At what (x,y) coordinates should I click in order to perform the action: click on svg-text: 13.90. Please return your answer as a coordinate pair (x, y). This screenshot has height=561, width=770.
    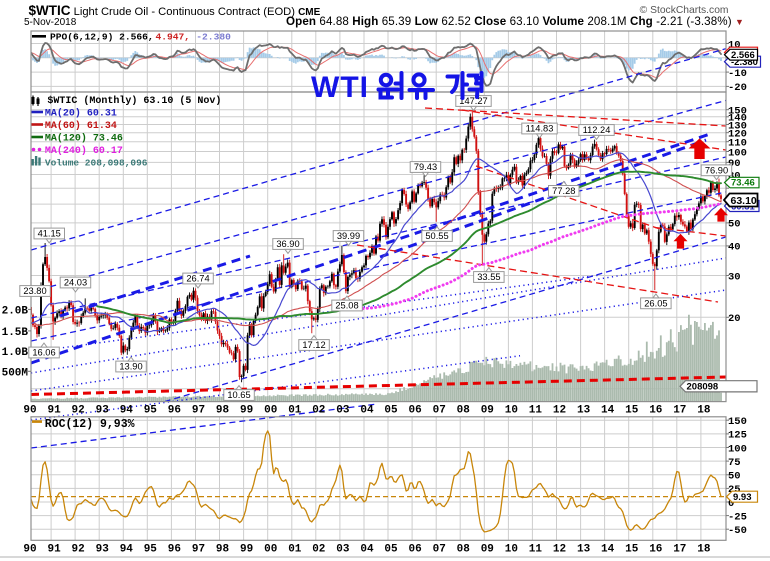
    Looking at the image, I should click on (130, 367).